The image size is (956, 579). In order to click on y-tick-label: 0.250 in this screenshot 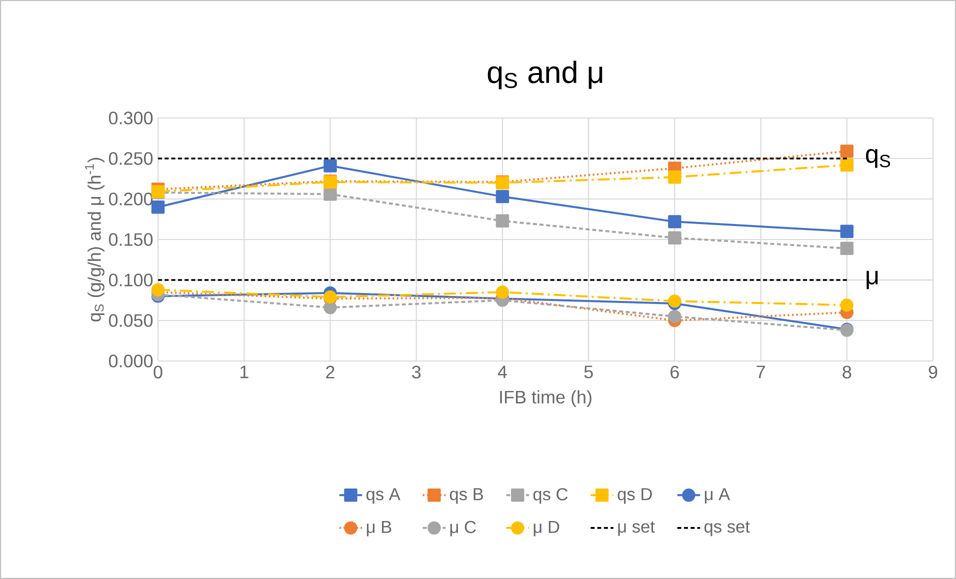, I will do `click(130, 158)`.